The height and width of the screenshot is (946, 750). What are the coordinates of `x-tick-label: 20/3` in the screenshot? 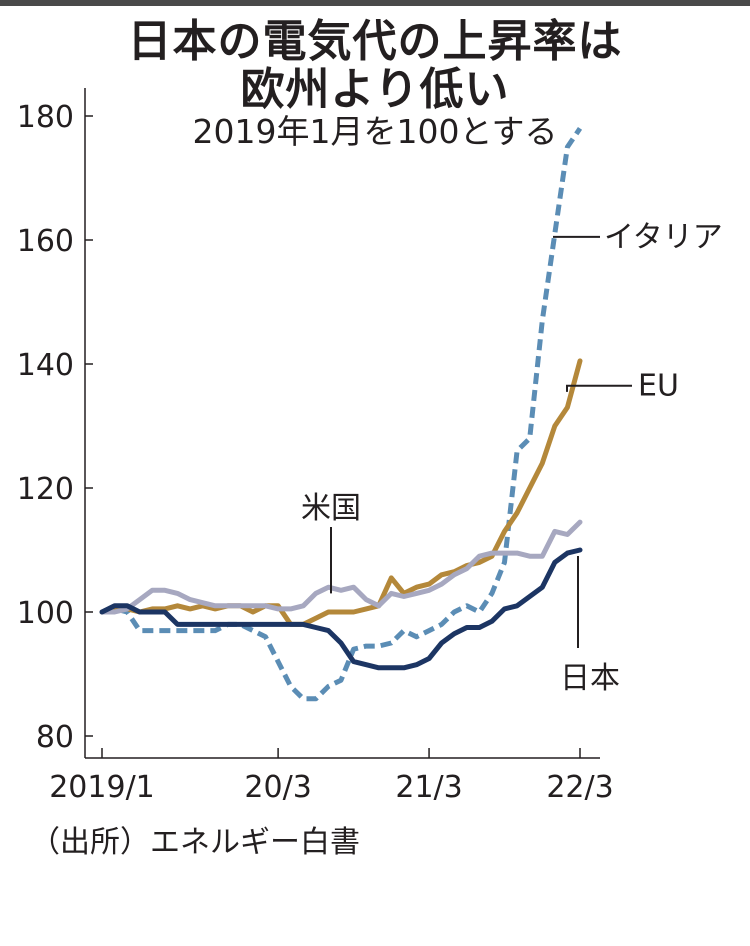 It's located at (277, 787).